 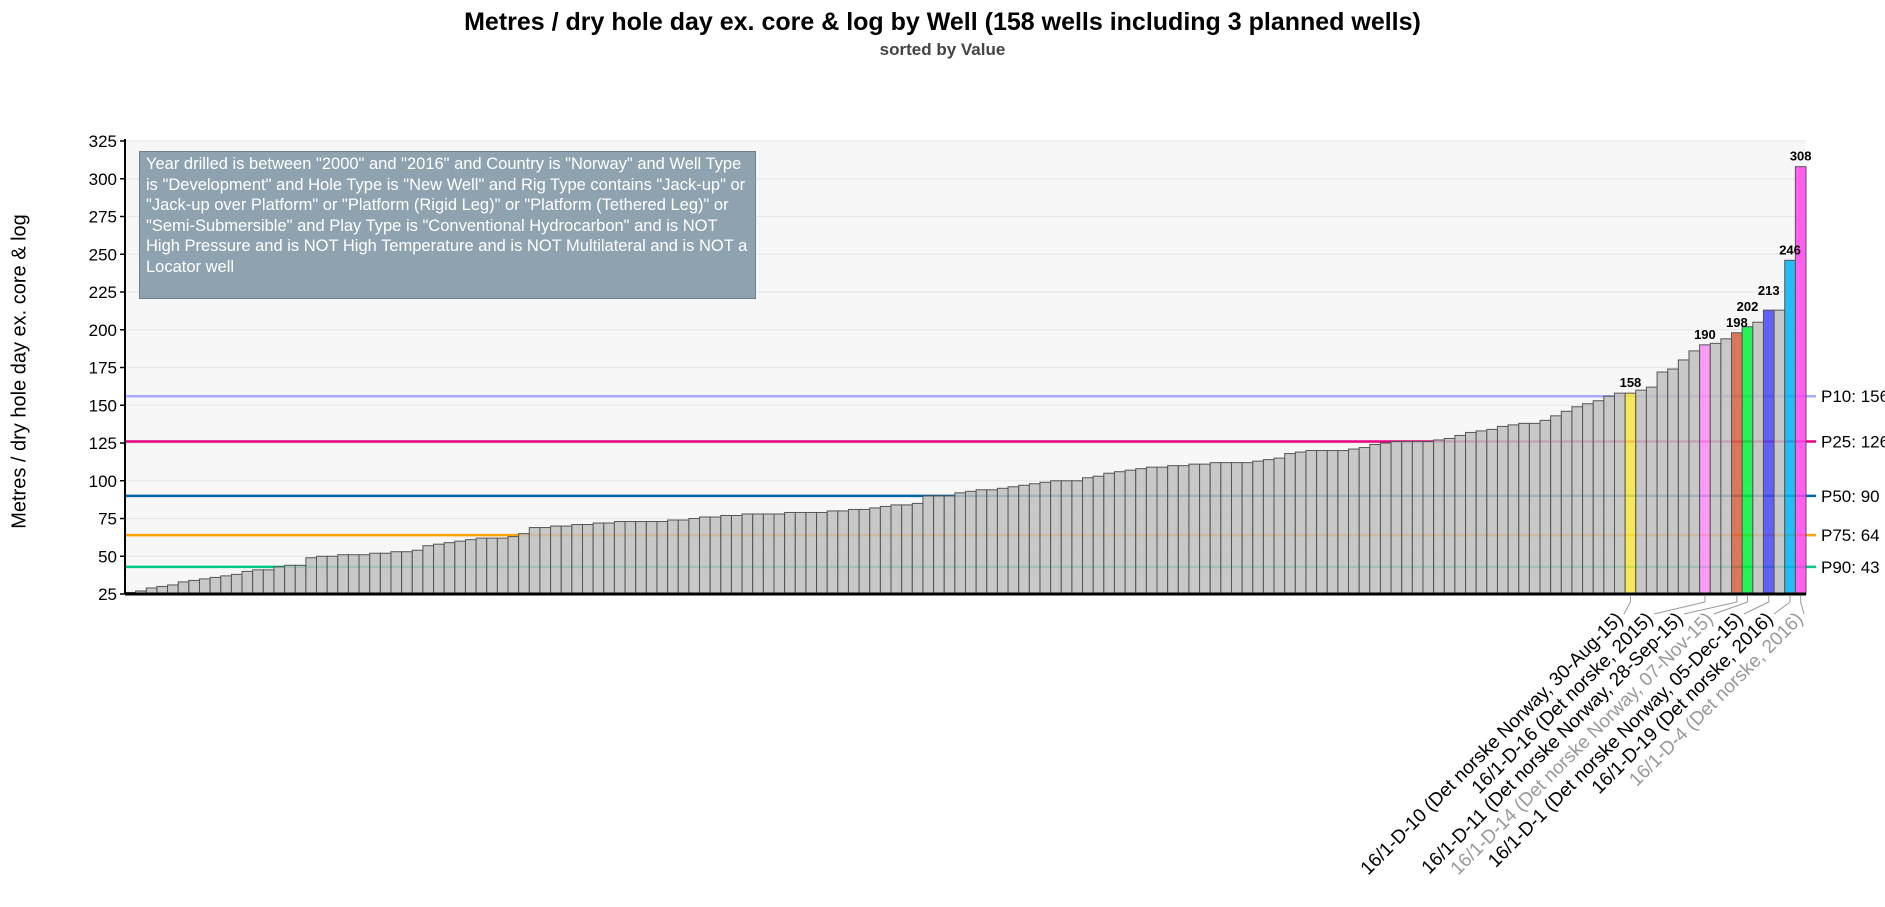 What do you see at coordinates (103, 217) in the screenshot?
I see `y-tick-label: 275` at bounding box center [103, 217].